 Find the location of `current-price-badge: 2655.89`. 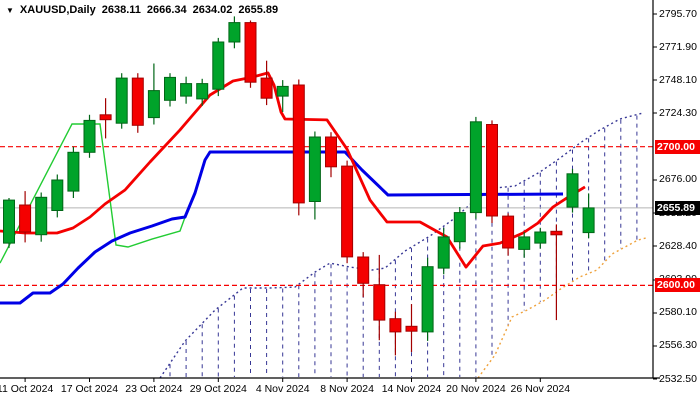

current-price-badge: 2655.89 is located at coordinates (677, 207).